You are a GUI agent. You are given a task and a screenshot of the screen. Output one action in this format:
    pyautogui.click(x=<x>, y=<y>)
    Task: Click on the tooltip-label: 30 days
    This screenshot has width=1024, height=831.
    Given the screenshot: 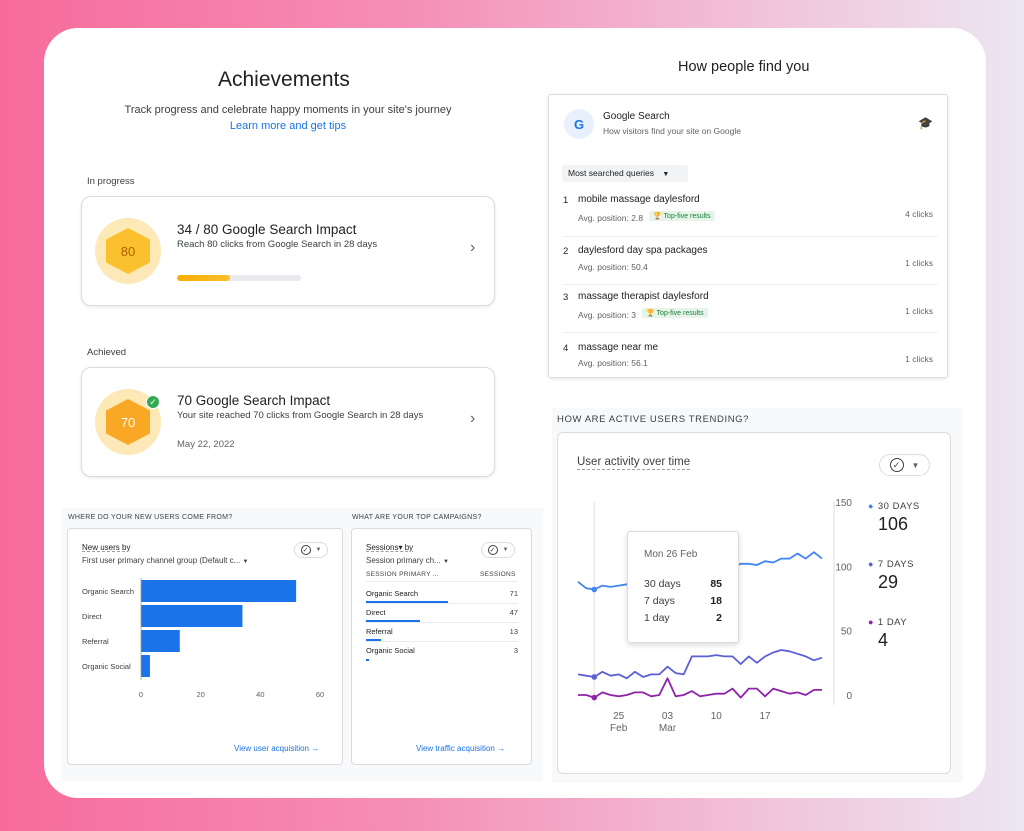 What is the action you would take?
    pyautogui.click(x=662, y=584)
    